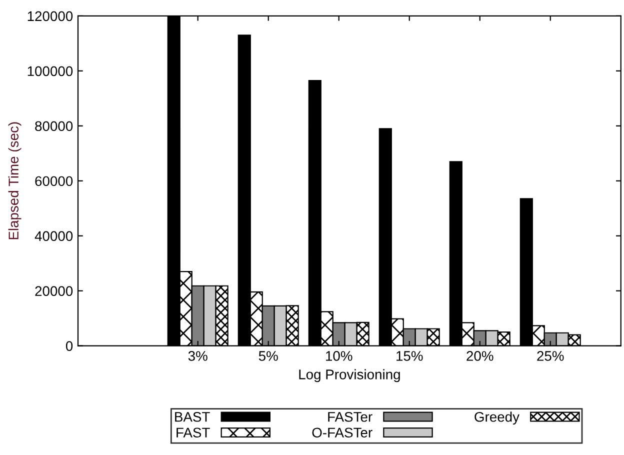  Describe the element at coordinates (54, 126) in the screenshot. I see `y-tick-label: 80000` at that location.